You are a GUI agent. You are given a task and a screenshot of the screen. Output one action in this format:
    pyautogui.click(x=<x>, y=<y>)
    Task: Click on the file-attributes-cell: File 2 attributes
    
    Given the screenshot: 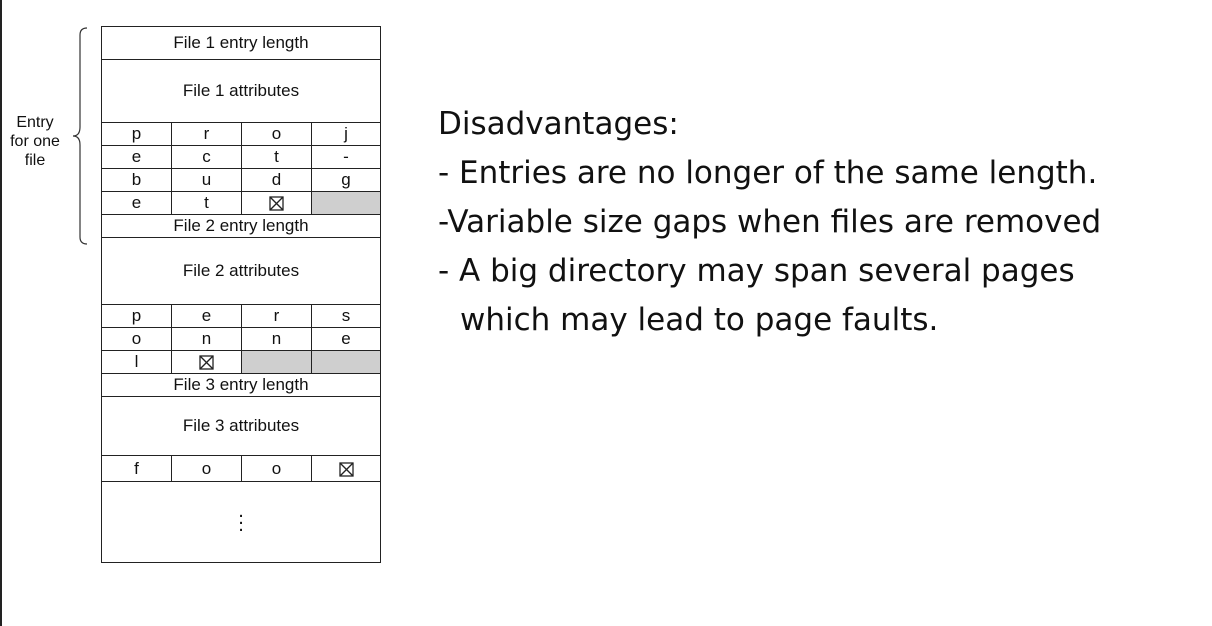 What is the action you would take?
    pyautogui.click(x=241, y=271)
    